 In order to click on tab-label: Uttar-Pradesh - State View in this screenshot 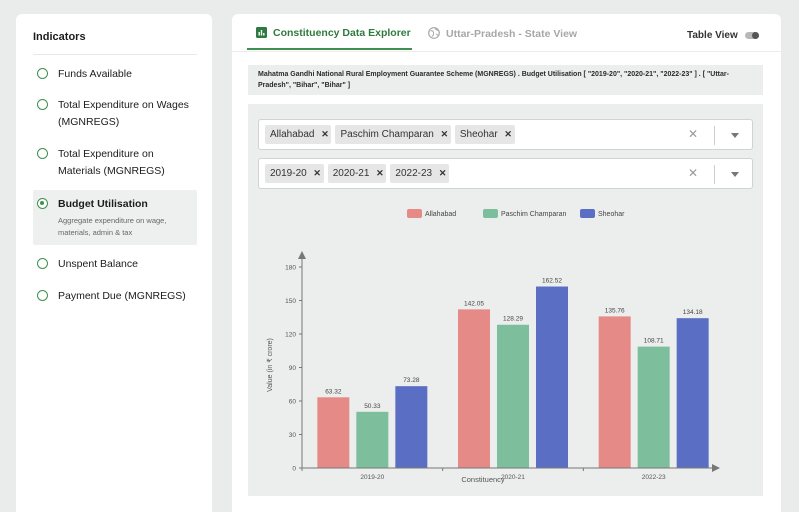, I will do `click(512, 34)`.